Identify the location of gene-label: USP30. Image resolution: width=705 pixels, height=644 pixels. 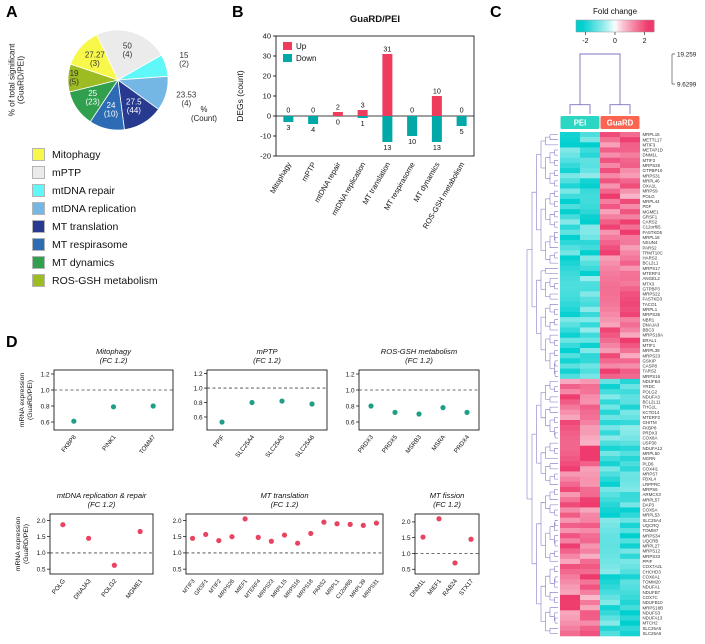
(650, 443).